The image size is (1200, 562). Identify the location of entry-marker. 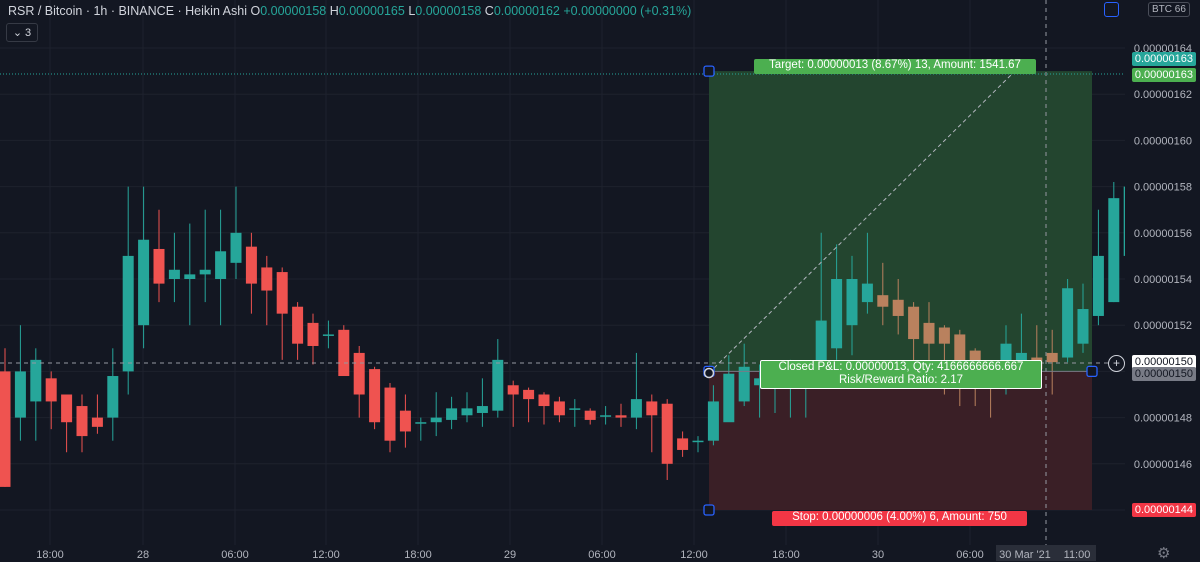
(709, 373).